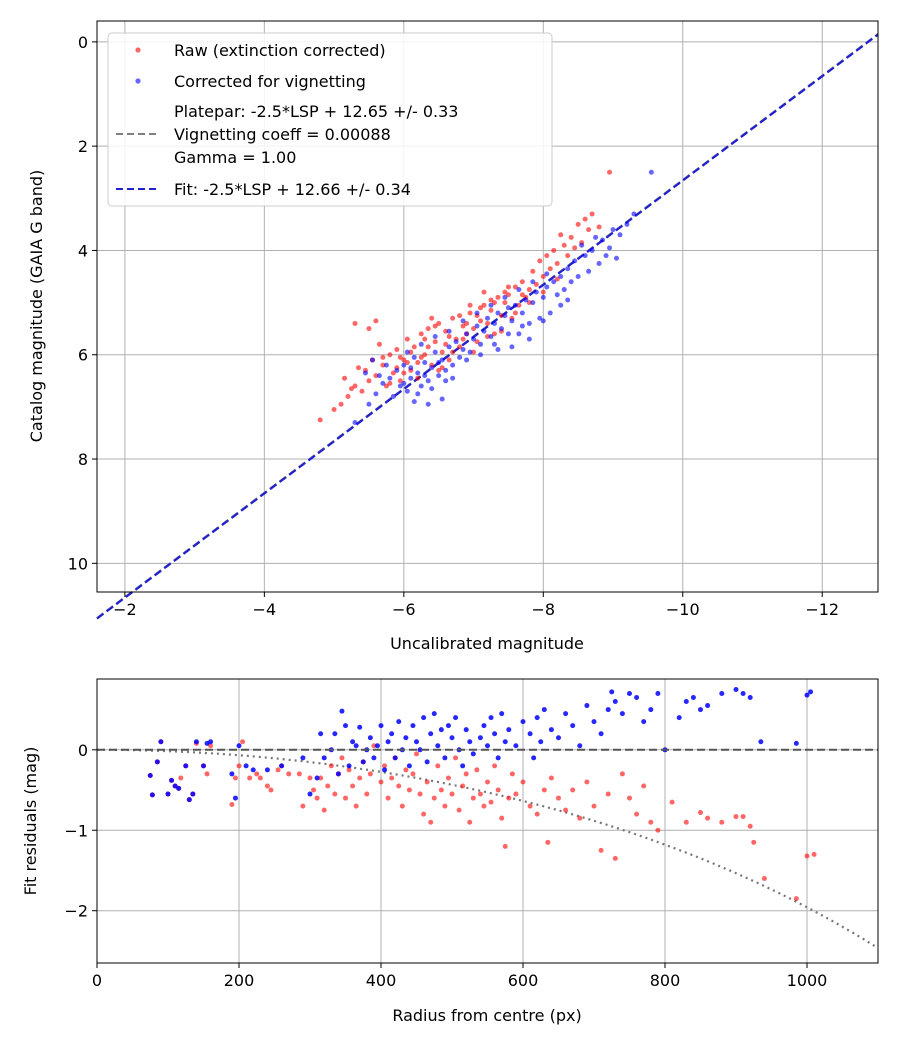 The image size is (900, 1050). I want to click on bottom-x-tick-label: 600, so click(523, 980).